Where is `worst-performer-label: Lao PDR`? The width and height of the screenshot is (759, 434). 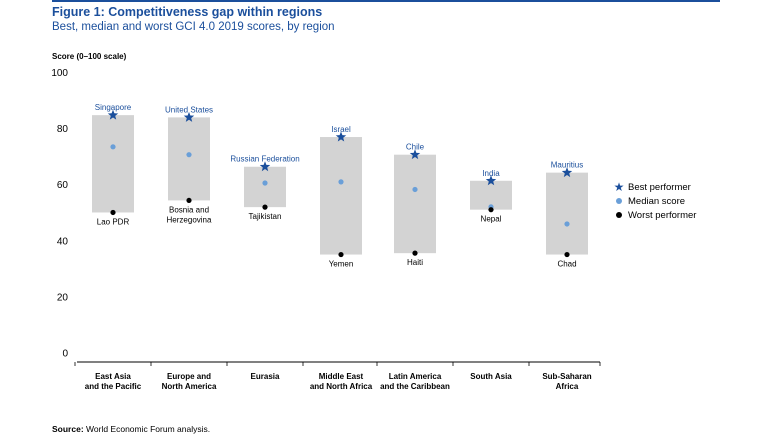 worst-performer-label: Lao PDR is located at coordinates (113, 221).